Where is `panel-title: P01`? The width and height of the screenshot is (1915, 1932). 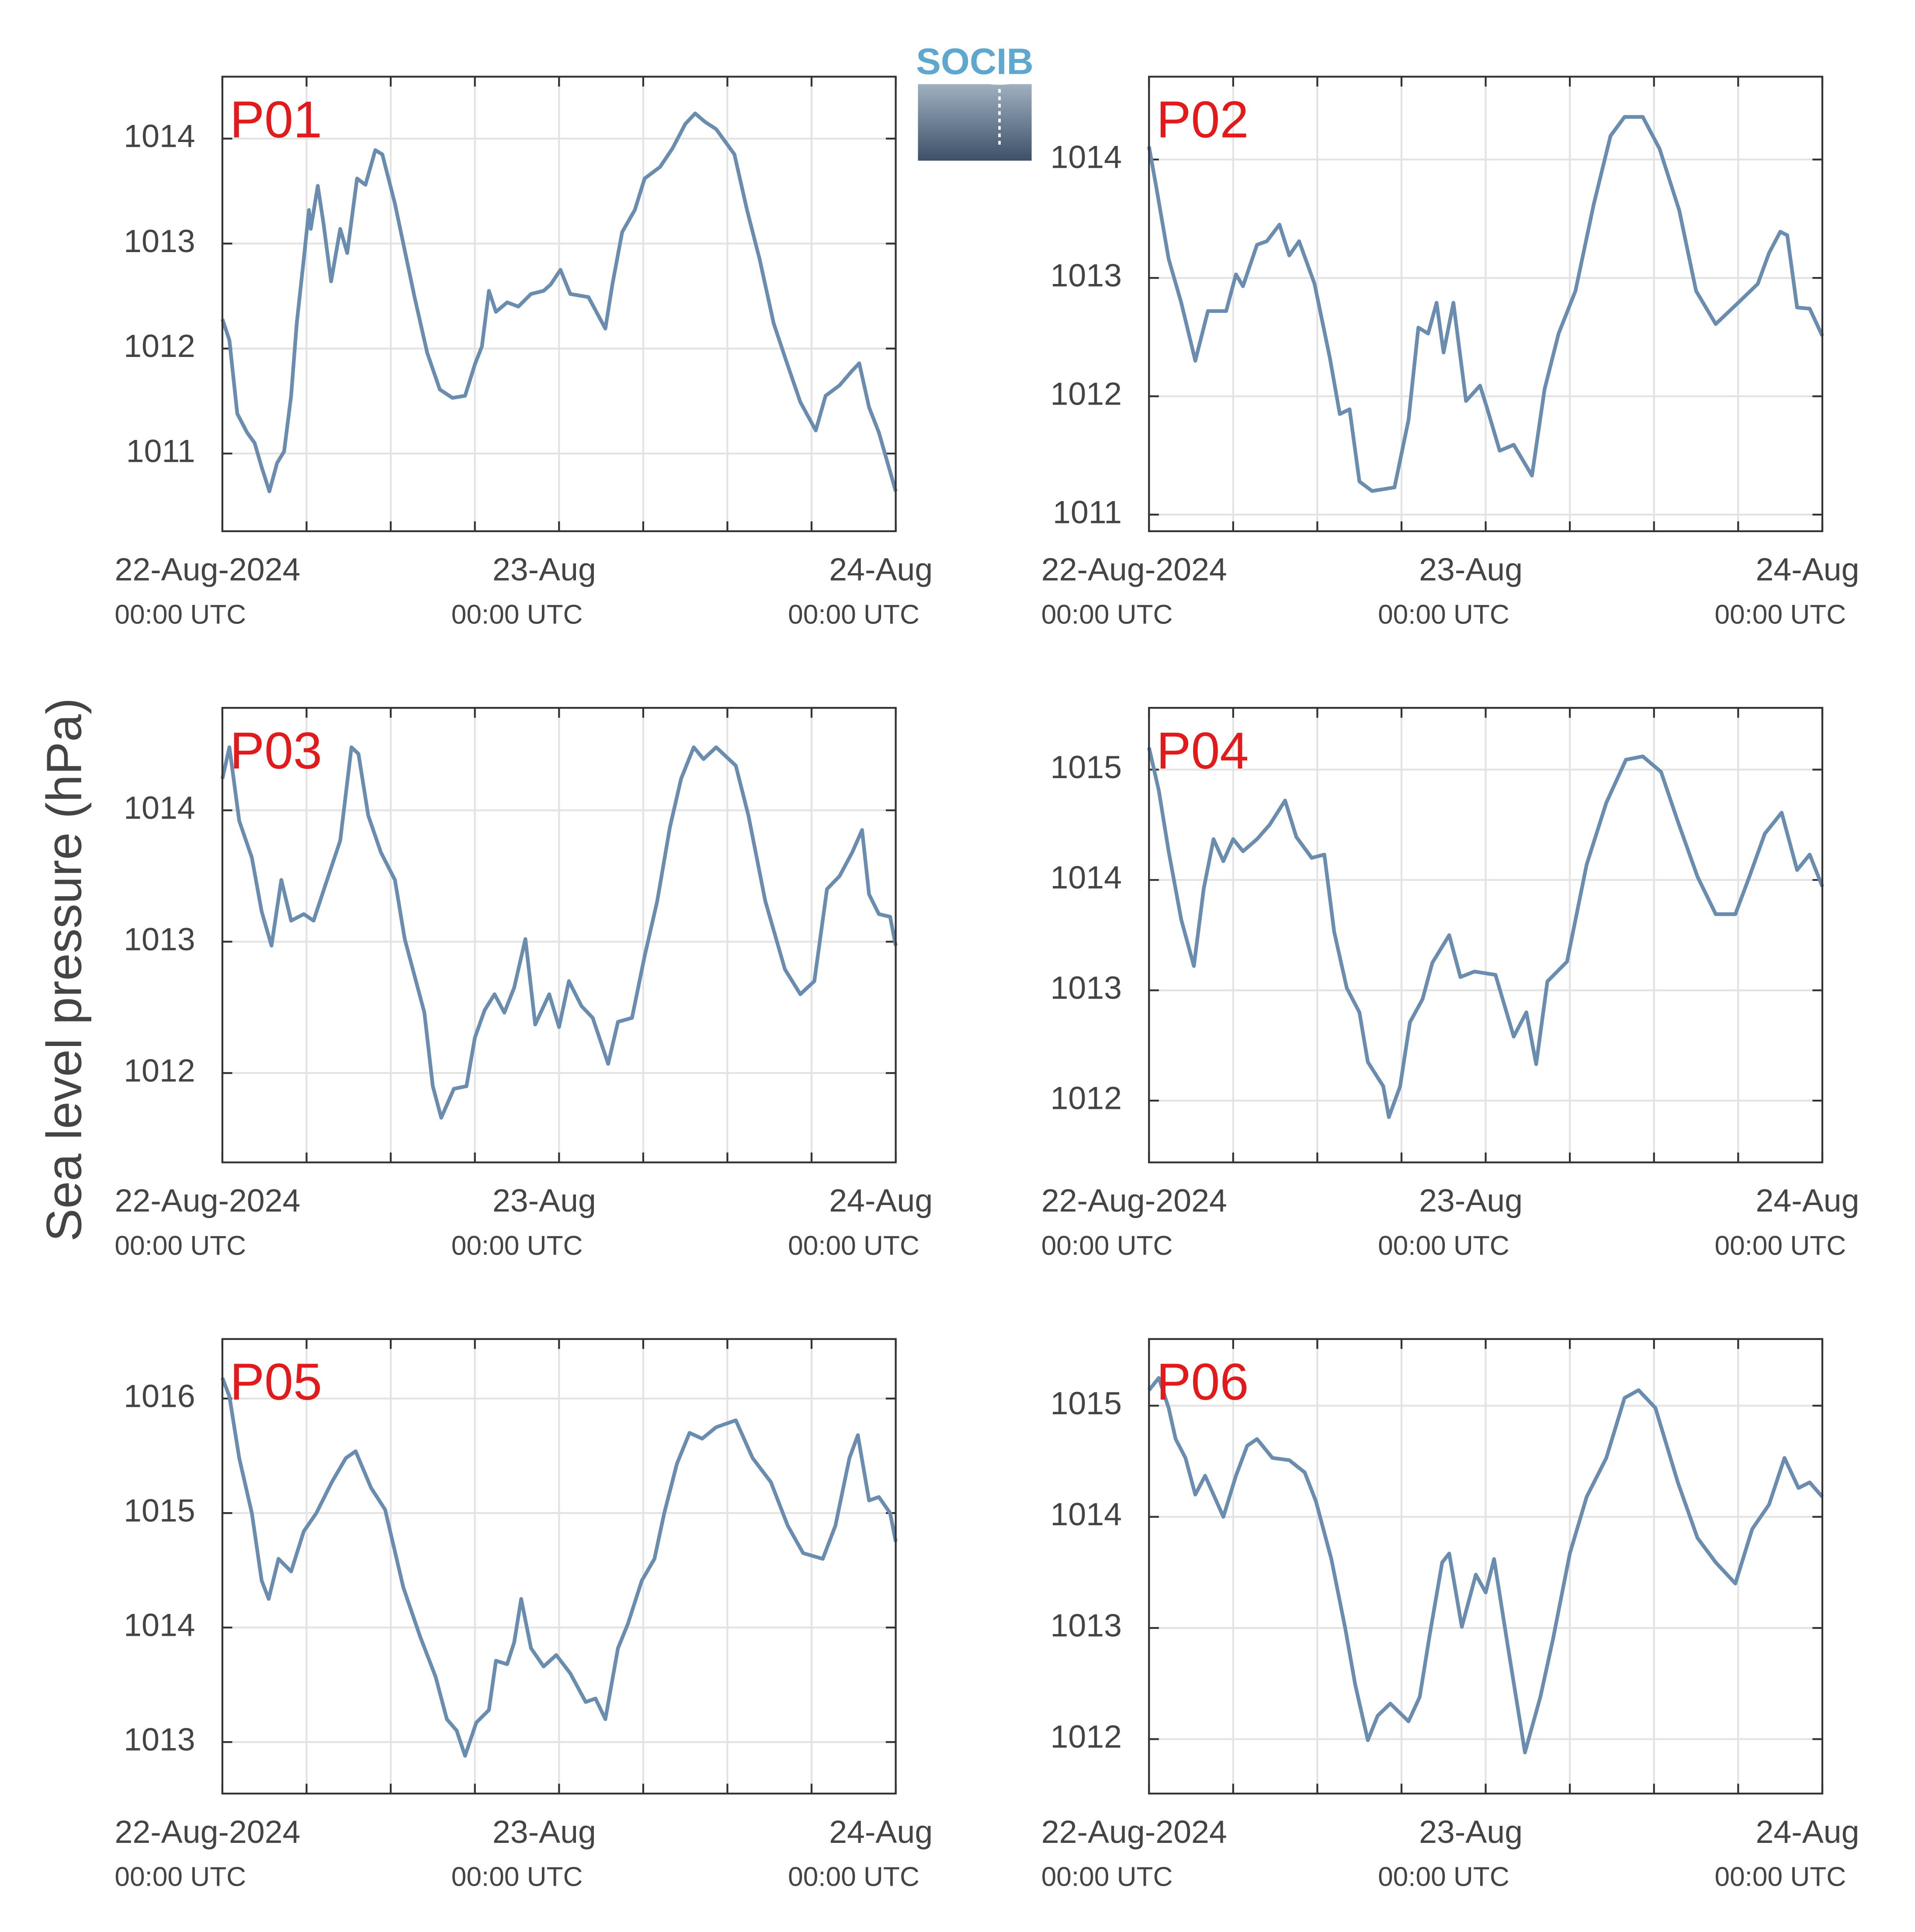
panel-title: P01 is located at coordinates (276, 120).